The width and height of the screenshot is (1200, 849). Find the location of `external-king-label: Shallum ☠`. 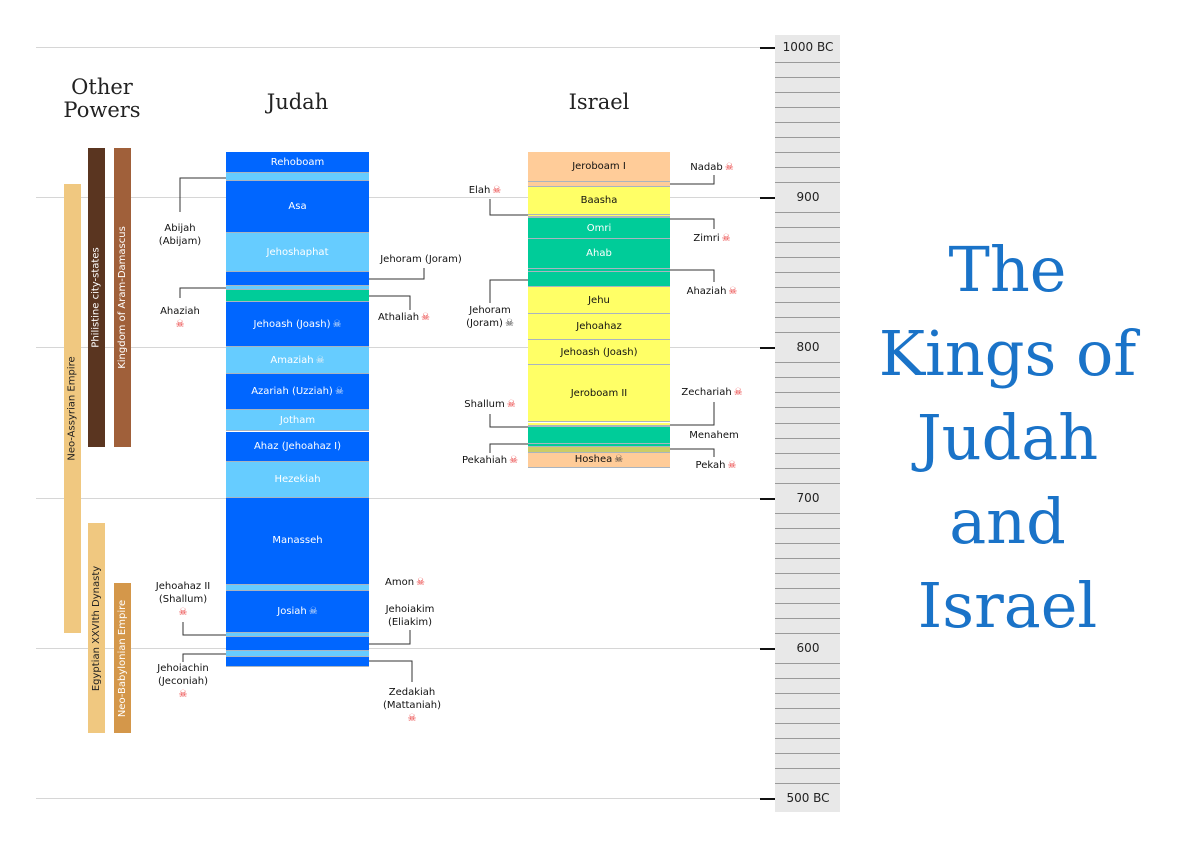

external-king-label: Shallum ☠ is located at coordinates (489, 404).